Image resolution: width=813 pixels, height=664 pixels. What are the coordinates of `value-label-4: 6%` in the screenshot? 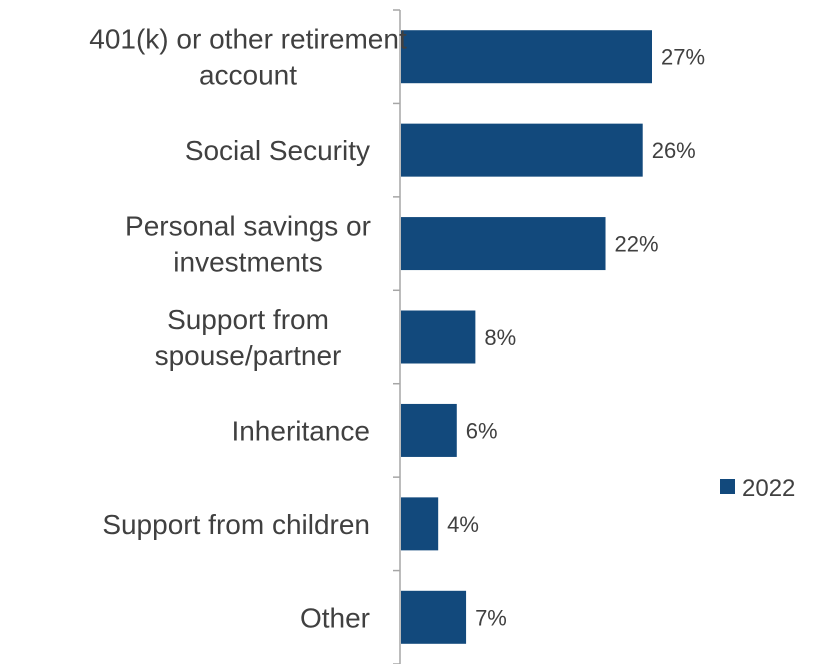 It's located at (482, 430).